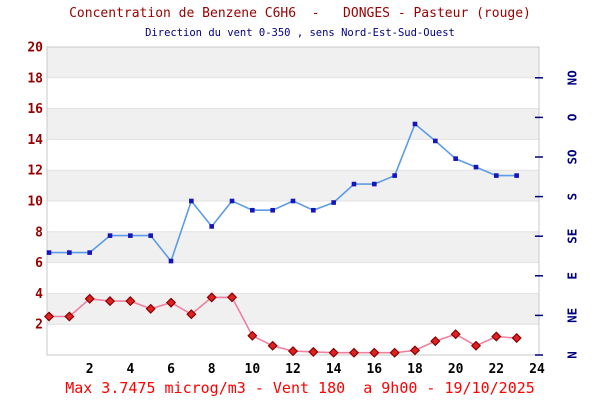  Describe the element at coordinates (572, 315) in the screenshot. I see `right-axis-label: NE` at that location.